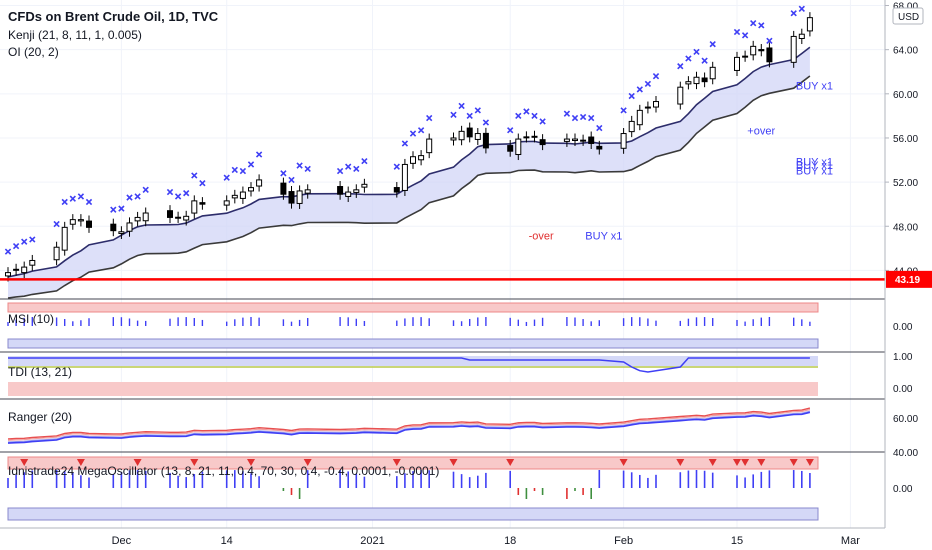  Describe the element at coordinates (903, 389) in the screenshot. I see `tdi-value-label: 0.00` at that location.